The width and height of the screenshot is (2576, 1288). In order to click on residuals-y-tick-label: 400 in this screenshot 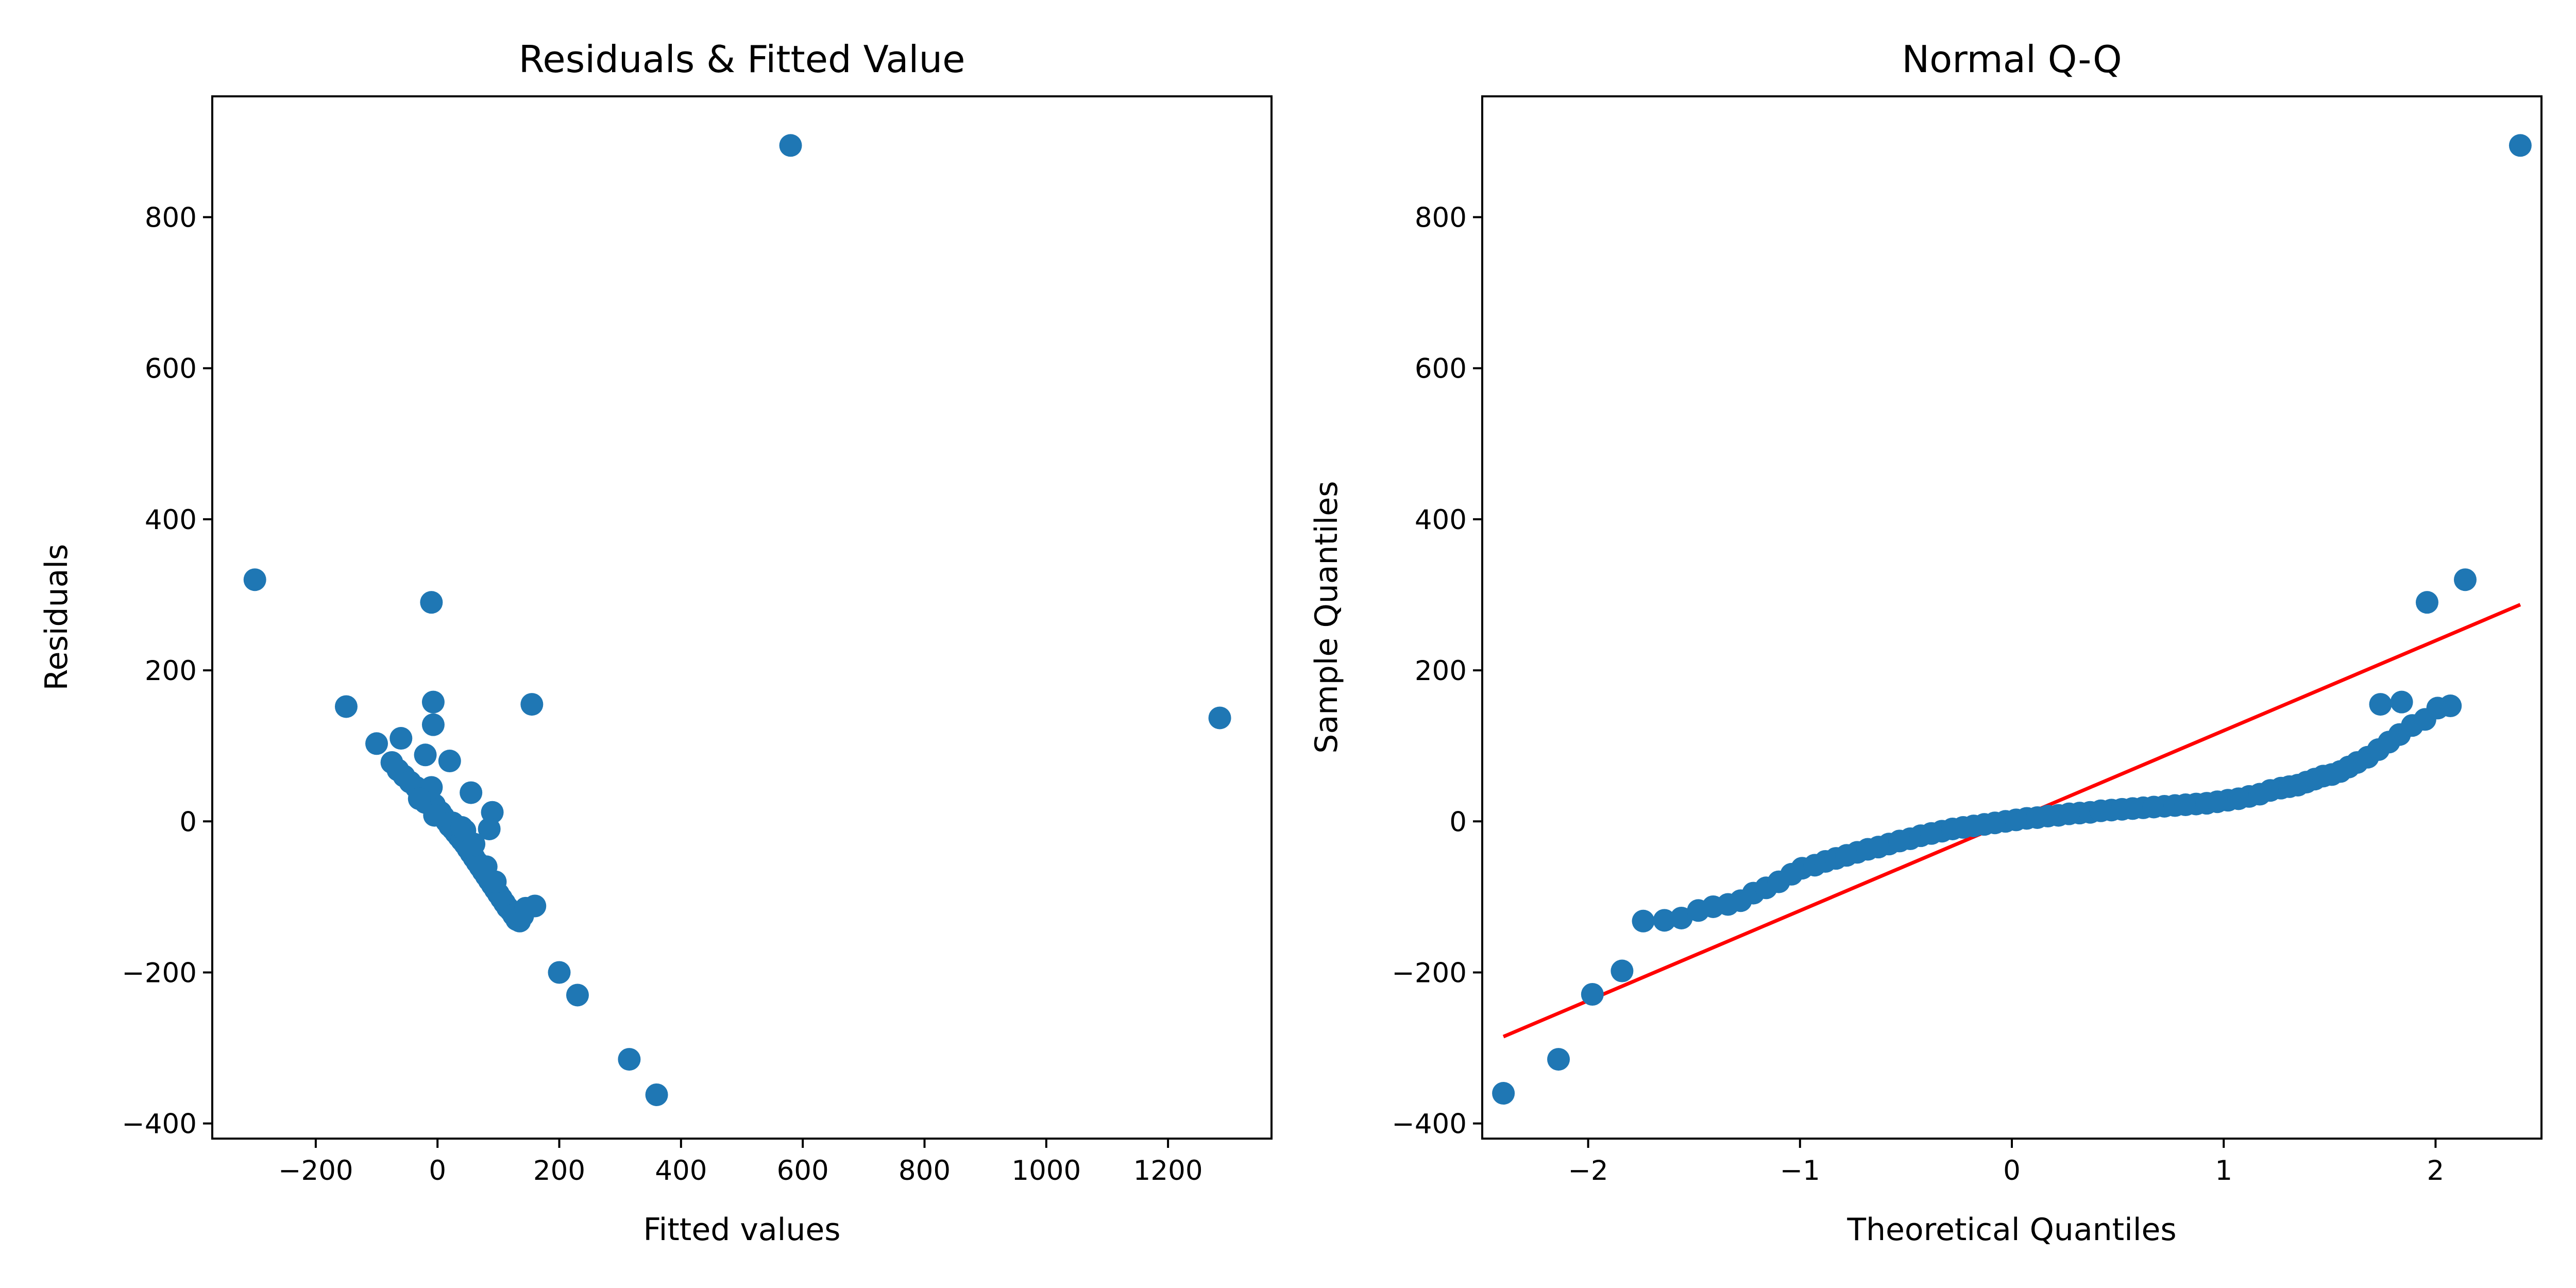, I will do `click(171, 520)`.